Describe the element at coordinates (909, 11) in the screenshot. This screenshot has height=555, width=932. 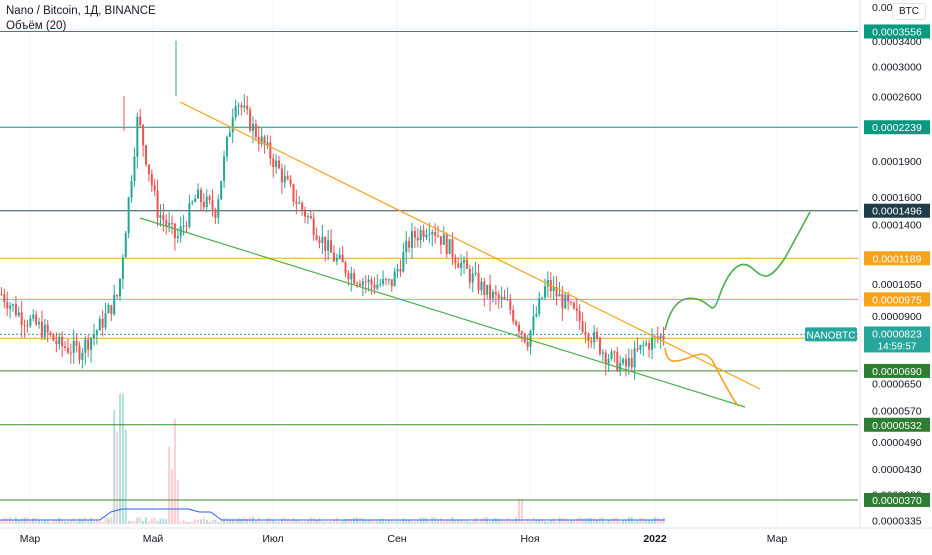
I see `currency-badge: BTC` at that location.